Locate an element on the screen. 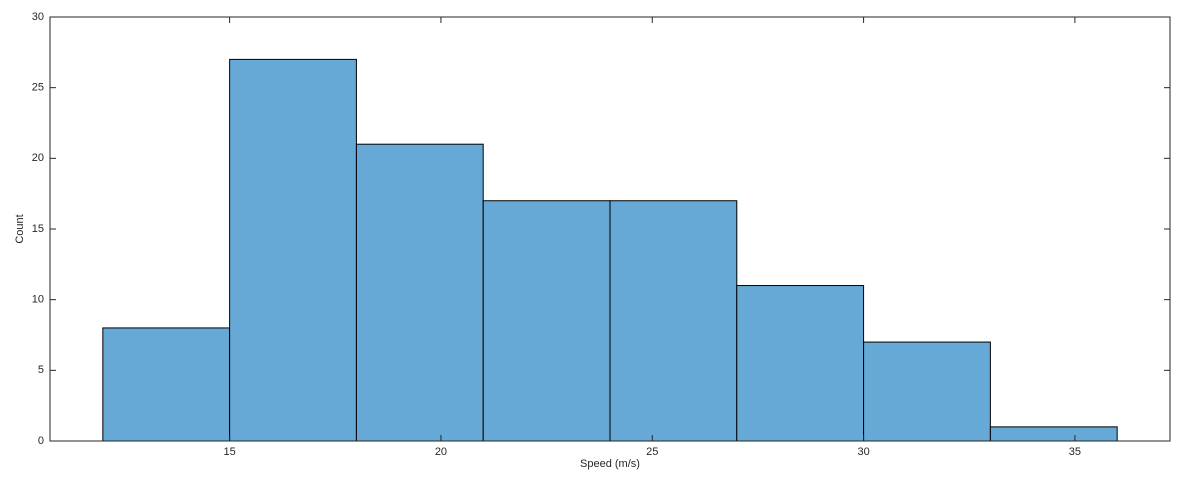 The width and height of the screenshot is (1196, 479). x-tick-label: 20 is located at coordinates (441, 452).